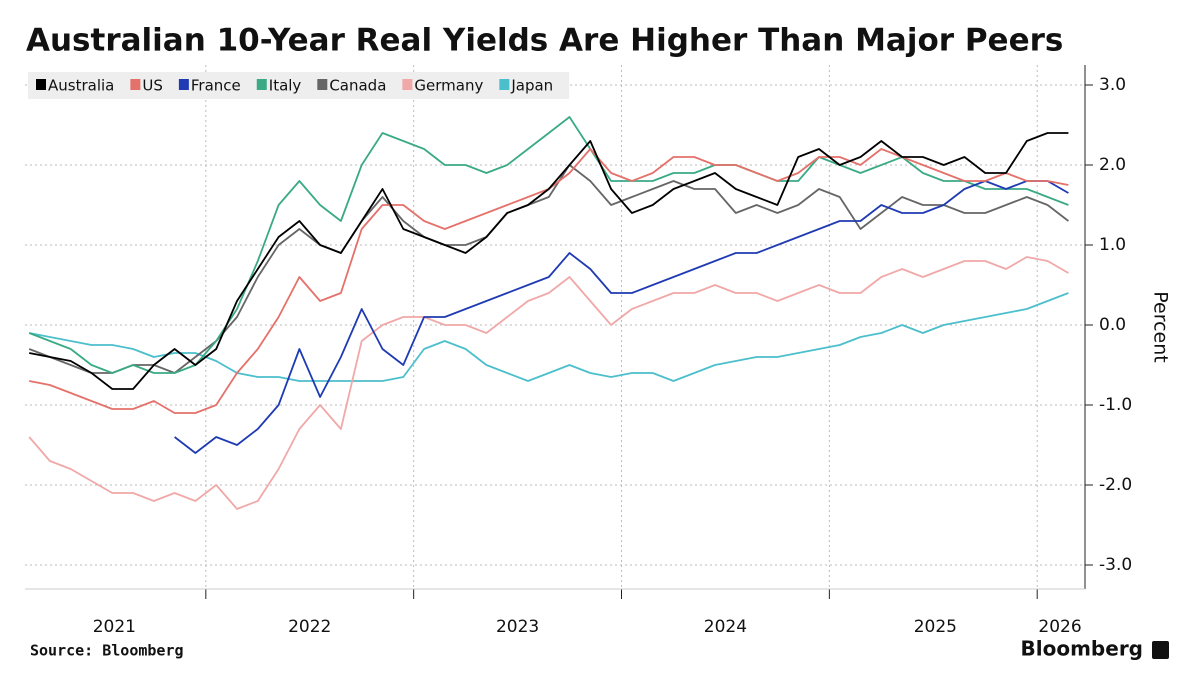 This screenshot has height=677, width=1200. I want to click on y-tick-label: -1.0, so click(1115, 405).